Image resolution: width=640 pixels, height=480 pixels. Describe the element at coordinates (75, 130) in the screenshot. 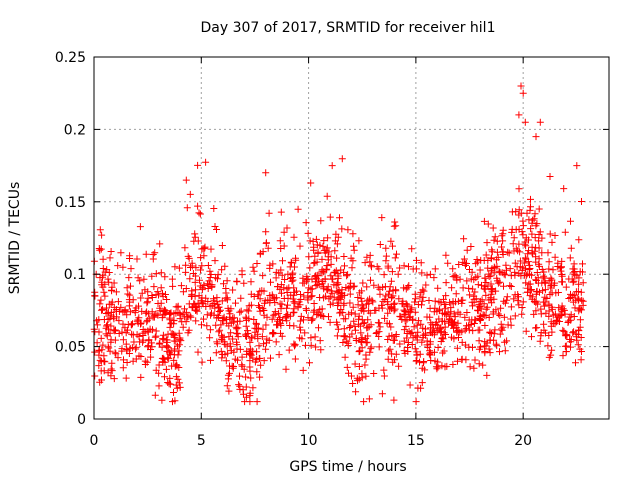

I see `y-tick-label: 0.2` at that location.